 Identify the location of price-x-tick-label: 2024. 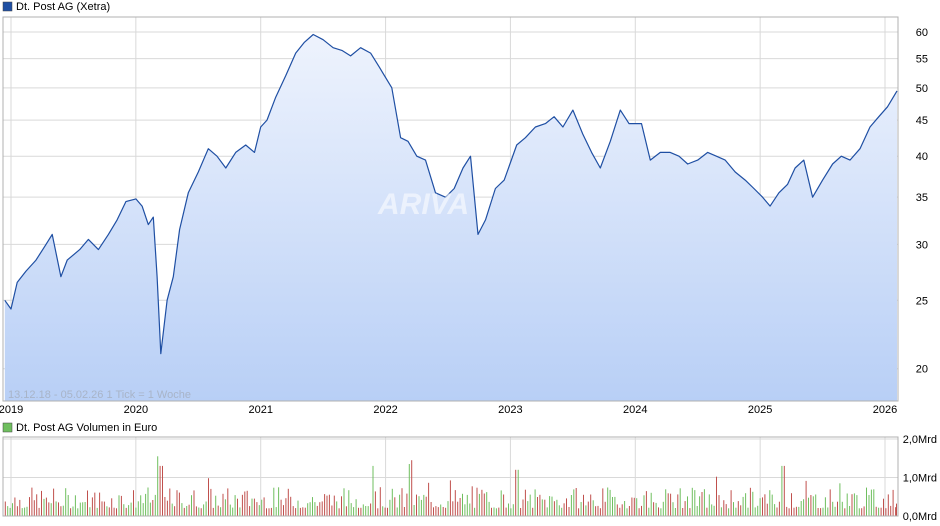
(635, 410).